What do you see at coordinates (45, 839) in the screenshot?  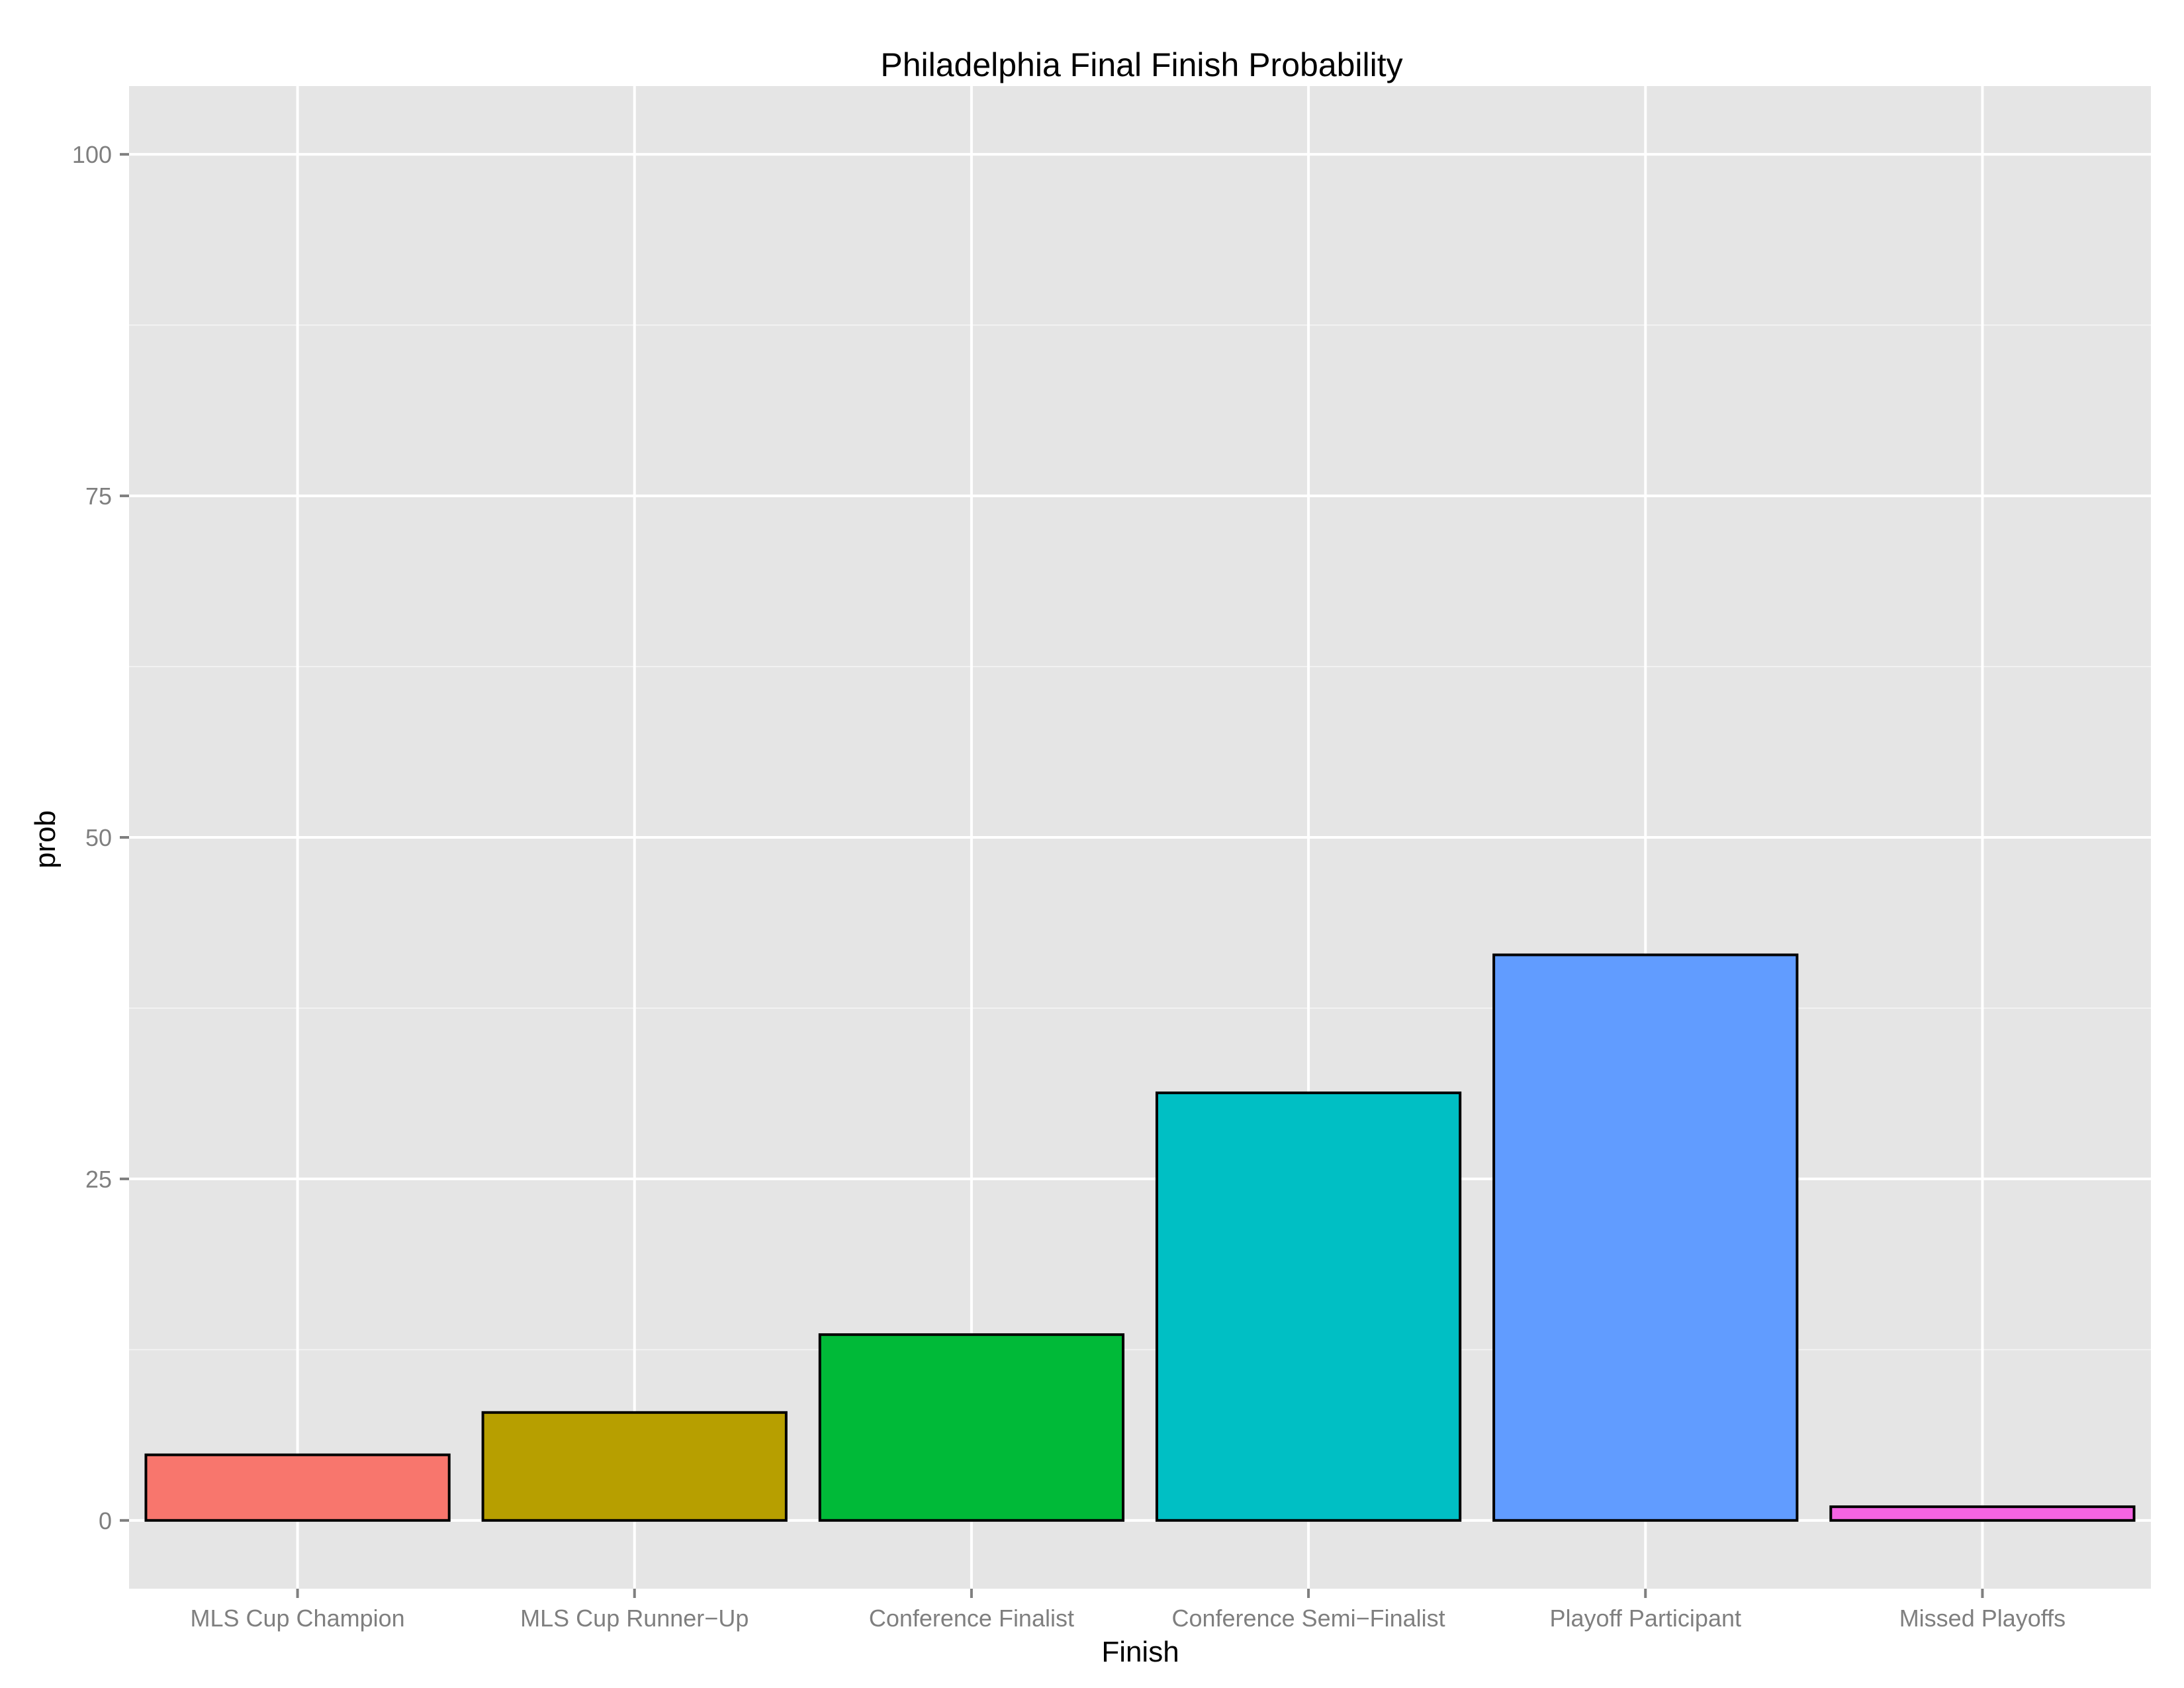 I see `y-axis-title: prob` at bounding box center [45, 839].